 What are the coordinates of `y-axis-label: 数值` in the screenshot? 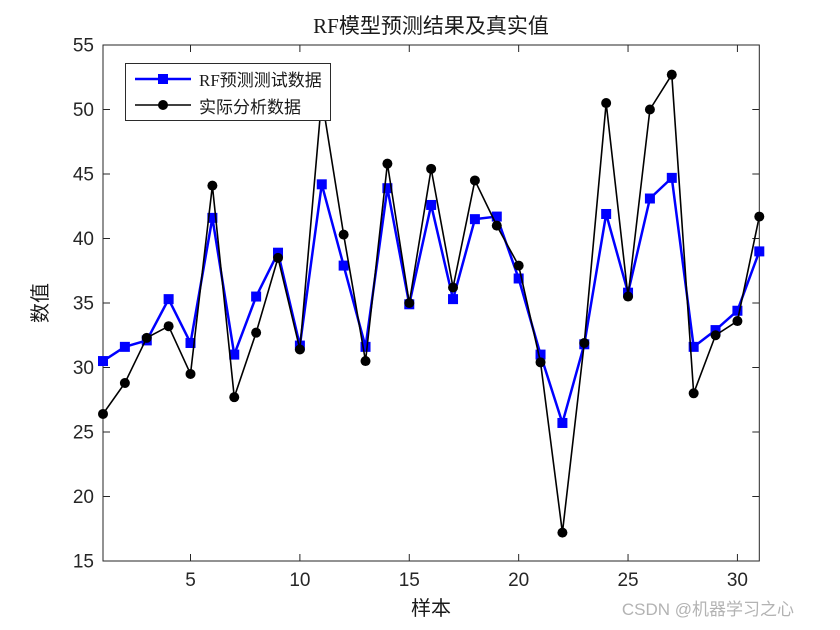 It's located at (41, 303).